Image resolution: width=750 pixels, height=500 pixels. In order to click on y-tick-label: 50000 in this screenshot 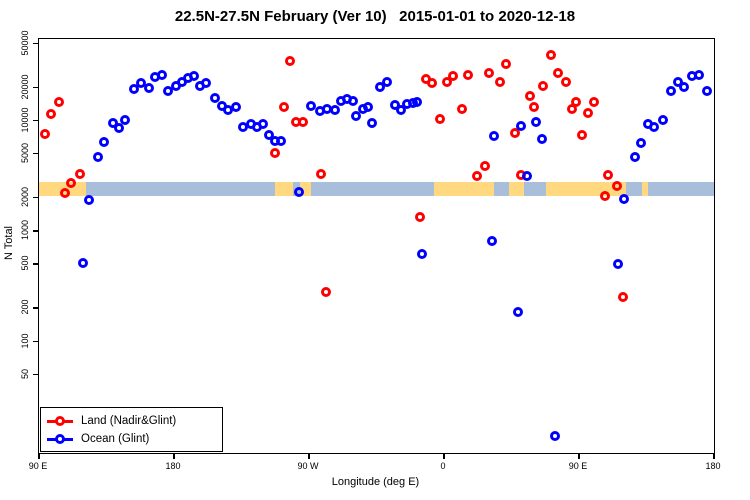, I will do `click(25, 43)`.